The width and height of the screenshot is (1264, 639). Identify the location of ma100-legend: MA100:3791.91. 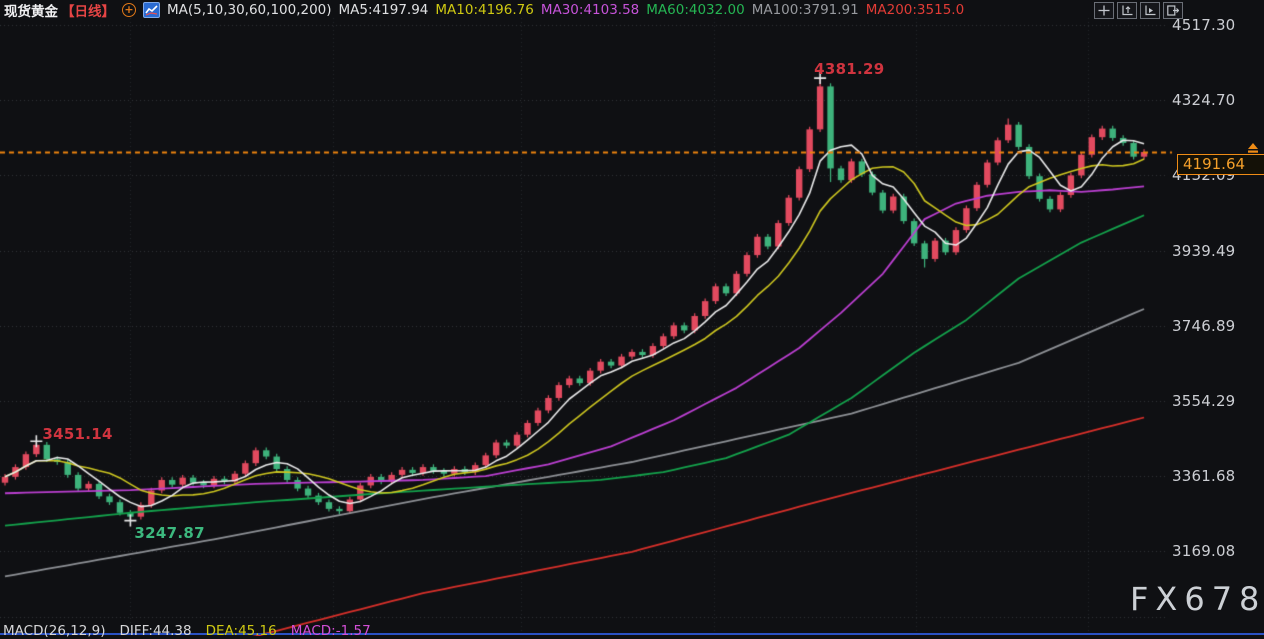
(805, 10).